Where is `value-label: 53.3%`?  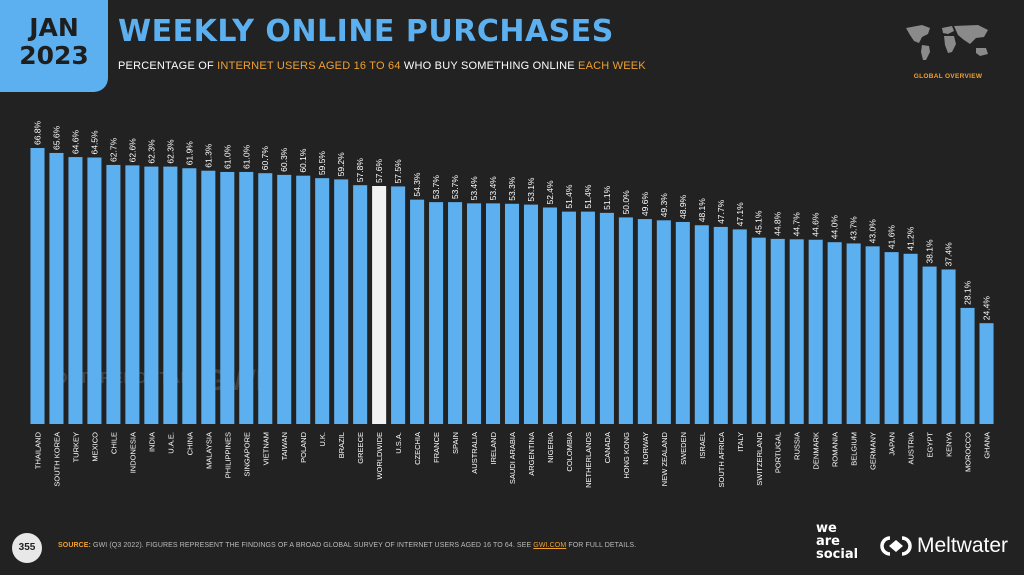
value-label: 53.3% is located at coordinates (512, 188).